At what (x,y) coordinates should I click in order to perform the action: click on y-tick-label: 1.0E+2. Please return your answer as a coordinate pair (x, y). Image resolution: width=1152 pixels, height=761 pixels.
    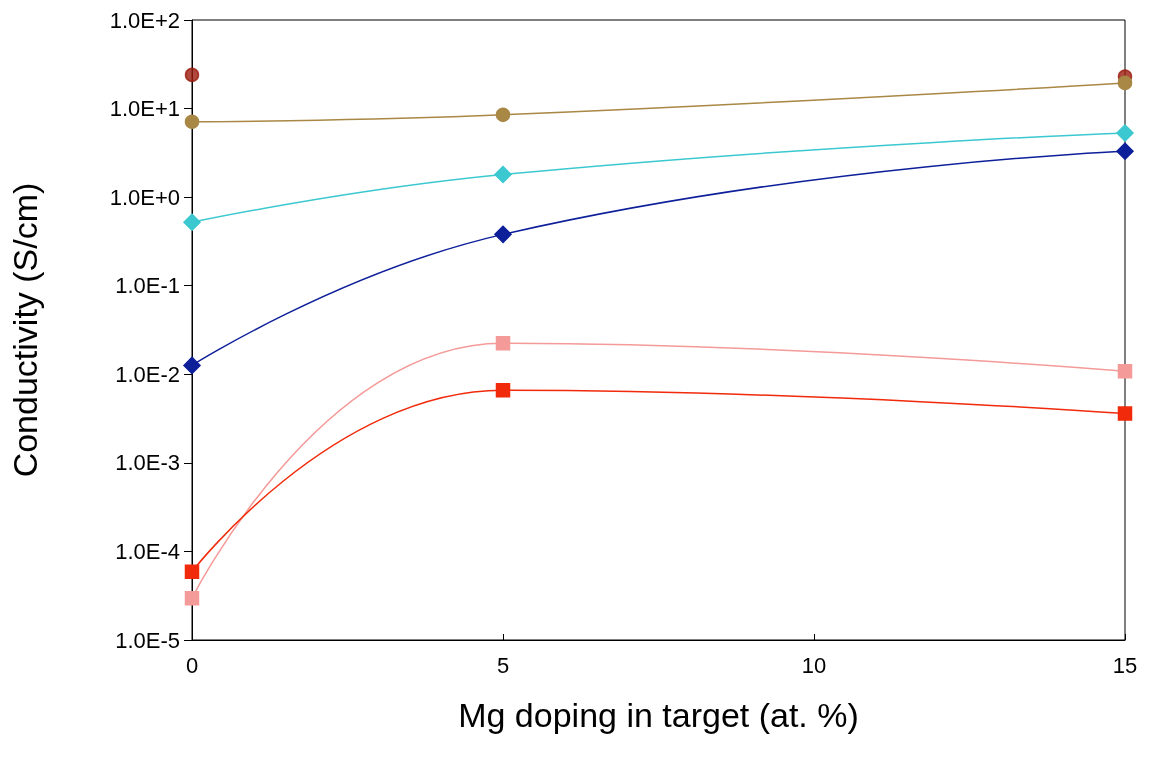
    Looking at the image, I should click on (144, 20).